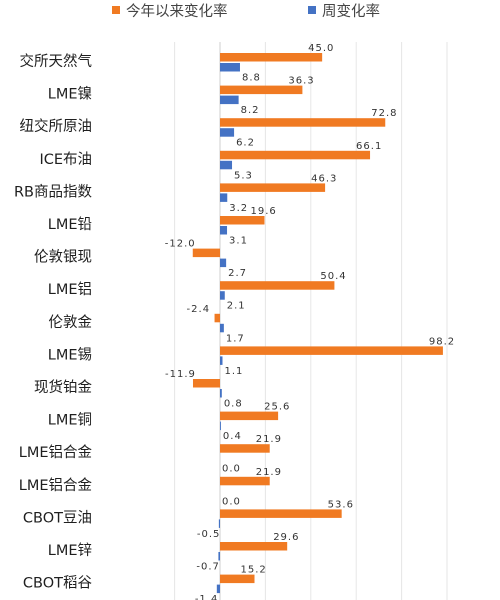 The width and height of the screenshot is (500, 600). I want to click on value-label-ytd: 46.3, so click(324, 178).